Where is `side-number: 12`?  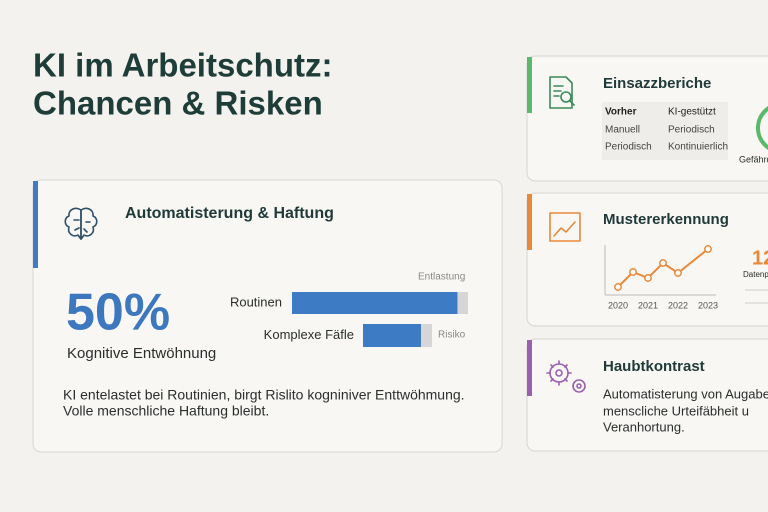
side-number: 12 is located at coordinates (760, 258).